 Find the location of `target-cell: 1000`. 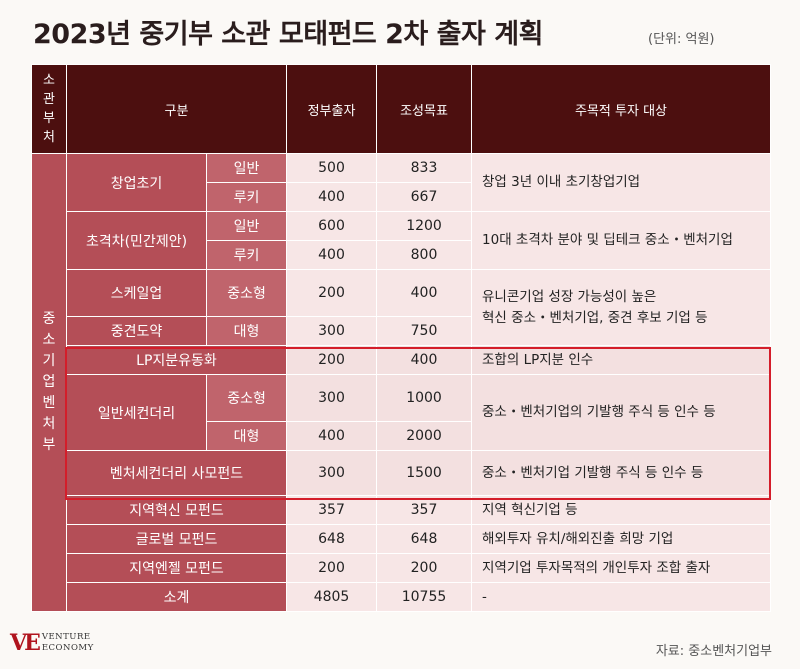

target-cell: 1000 is located at coordinates (424, 398).